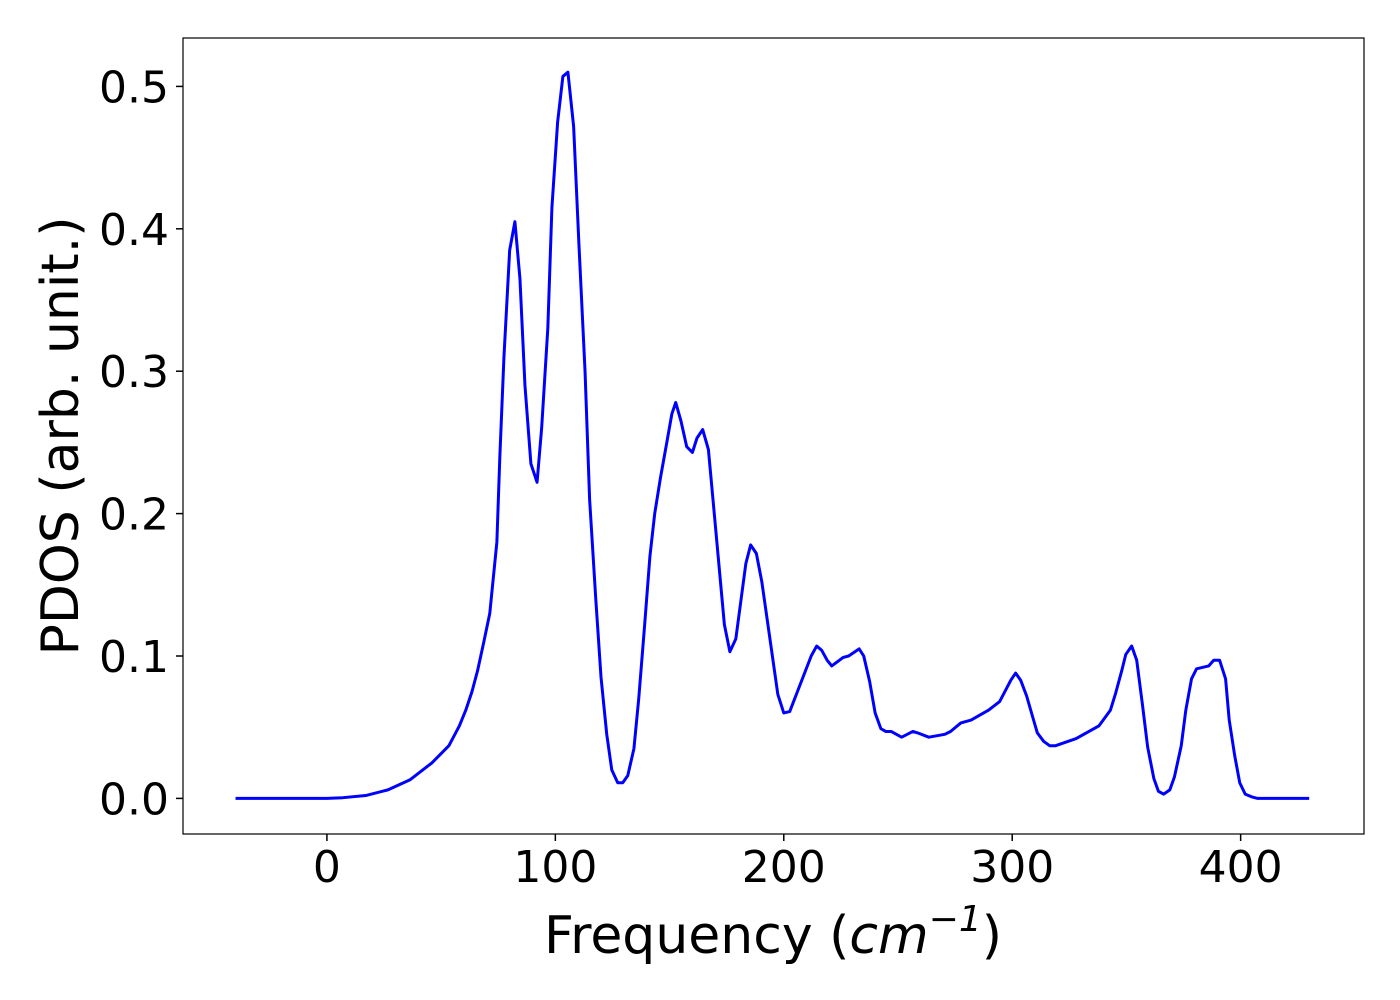  Describe the element at coordinates (888, 936) in the screenshot. I see `x-label-unit: cm` at that location.